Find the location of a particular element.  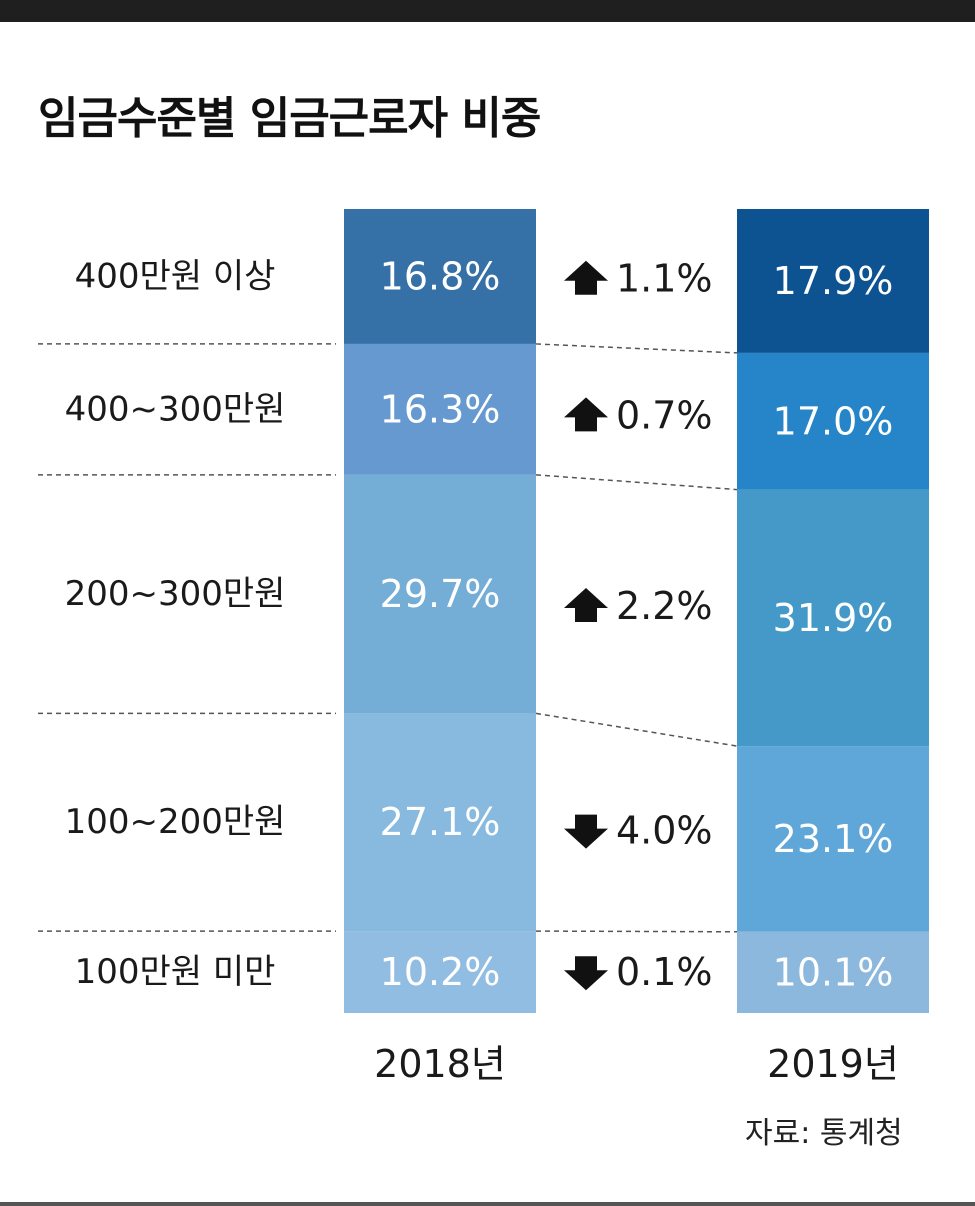

segment-label: 31.9% is located at coordinates (833, 618).